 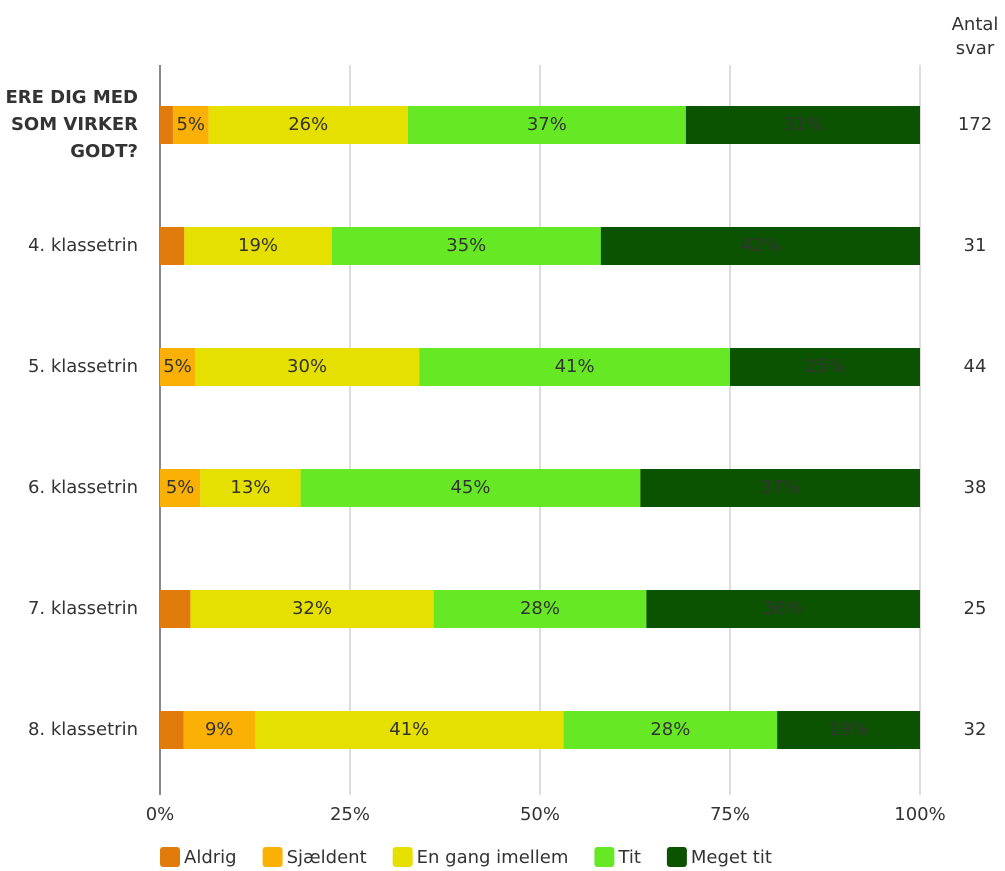 I want to click on data-label: 32%, so click(x=312, y=608).